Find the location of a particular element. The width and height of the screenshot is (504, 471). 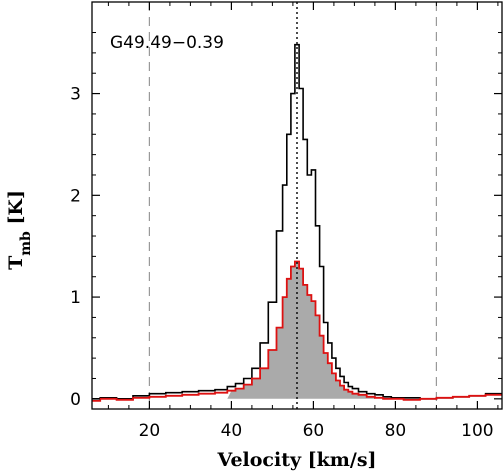

x-tick-label: 80 is located at coordinates (396, 431).